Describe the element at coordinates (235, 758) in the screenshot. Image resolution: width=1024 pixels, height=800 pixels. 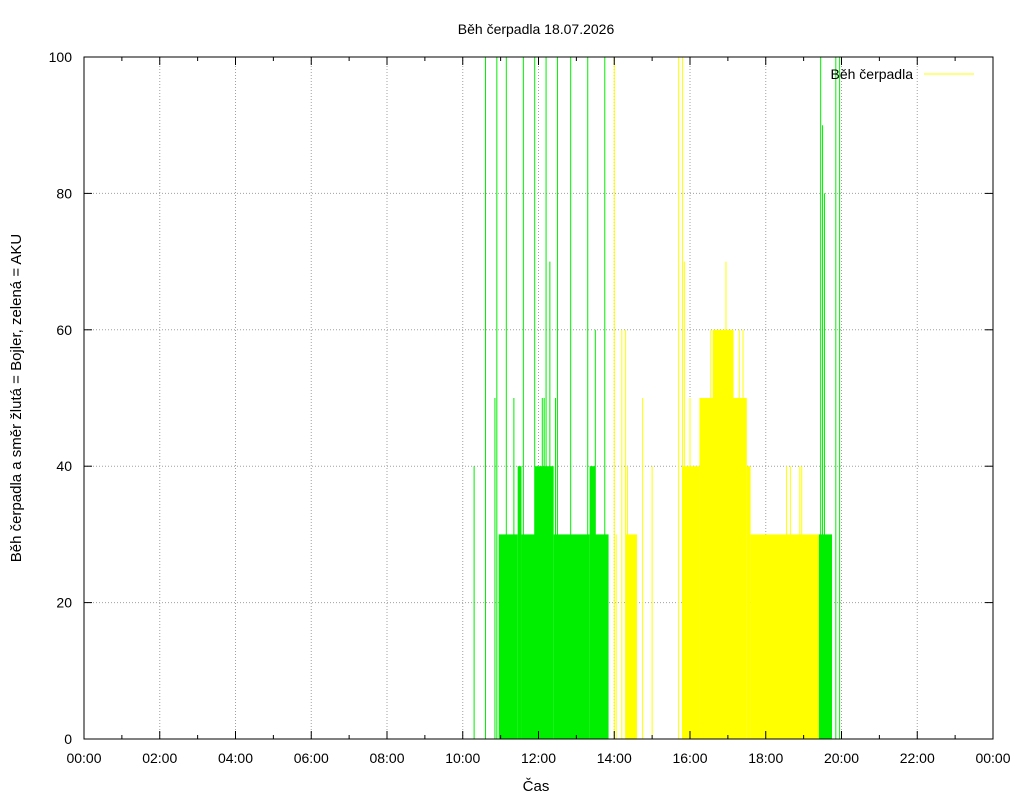
I see `x-tick-label: 04:00` at that location.